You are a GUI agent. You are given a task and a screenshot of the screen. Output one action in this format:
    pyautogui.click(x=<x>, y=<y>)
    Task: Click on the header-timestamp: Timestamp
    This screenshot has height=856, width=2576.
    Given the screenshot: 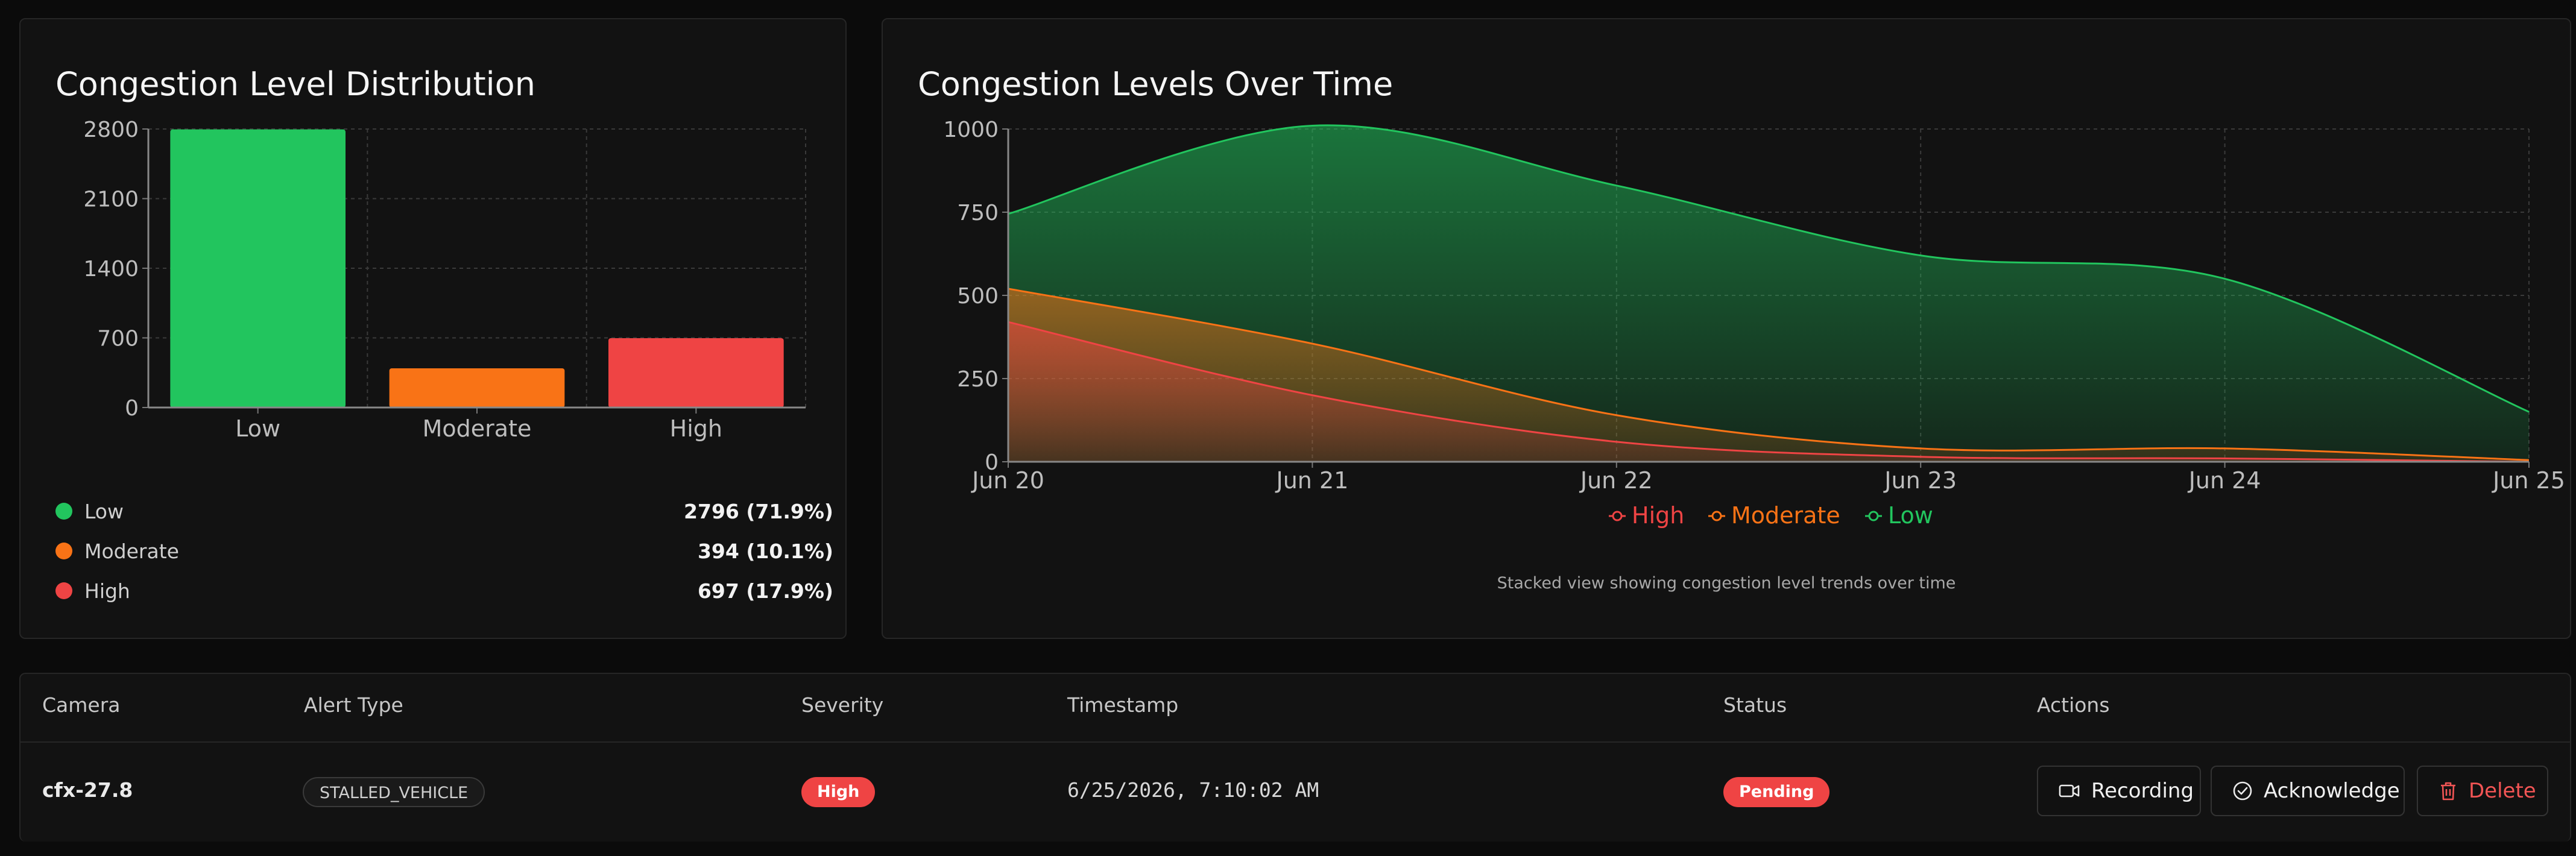 What is the action you would take?
    pyautogui.click(x=1123, y=705)
    